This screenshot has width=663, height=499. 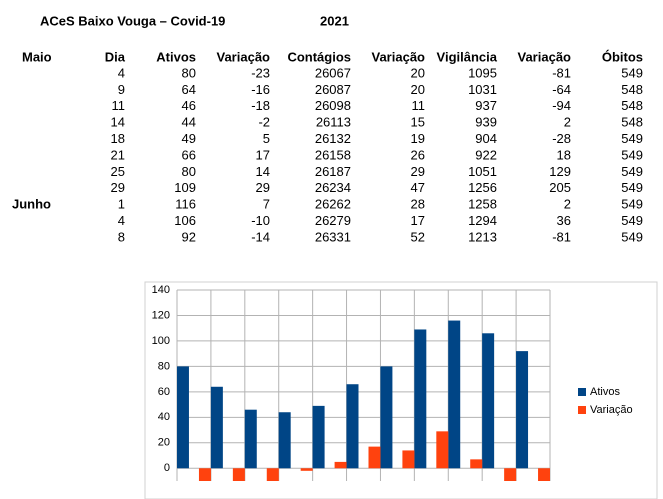 I want to click on legend-label: Ativos, so click(x=605, y=392).